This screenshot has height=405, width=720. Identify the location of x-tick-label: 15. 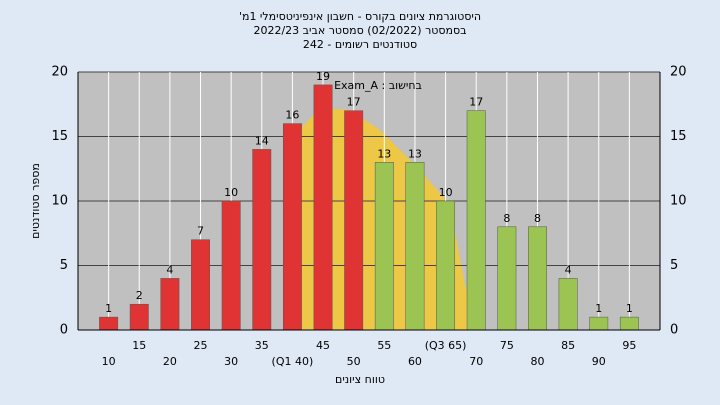
(139, 345).